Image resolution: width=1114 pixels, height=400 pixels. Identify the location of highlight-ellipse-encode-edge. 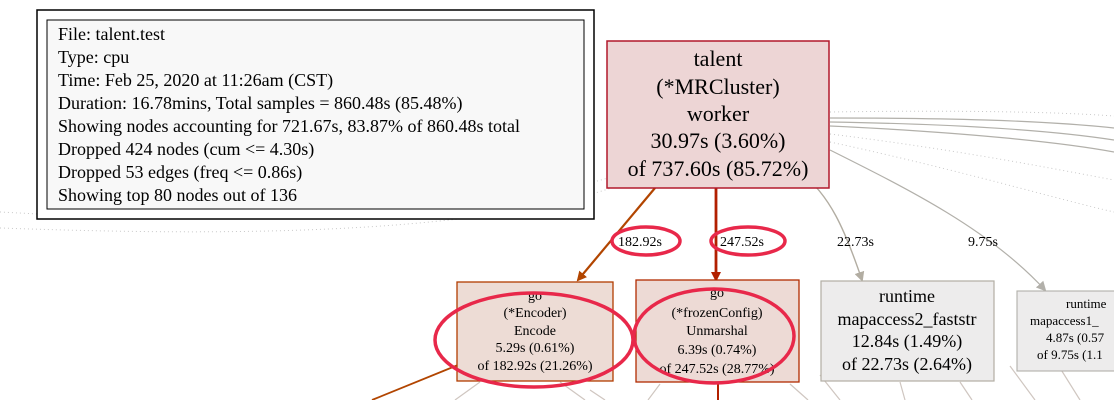
(646, 241).